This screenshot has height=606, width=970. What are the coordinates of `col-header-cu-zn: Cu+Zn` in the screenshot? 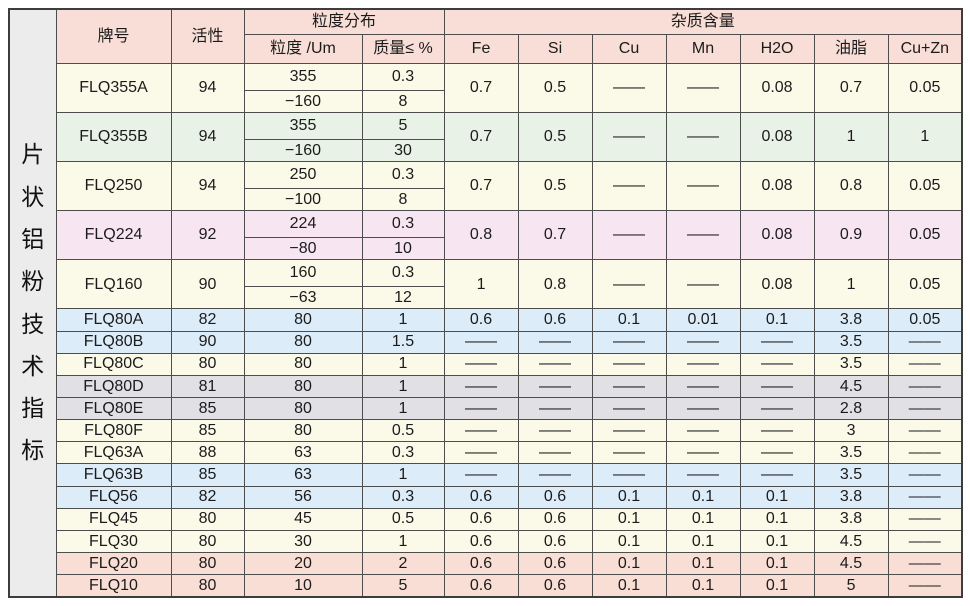 It's located at (925, 48).